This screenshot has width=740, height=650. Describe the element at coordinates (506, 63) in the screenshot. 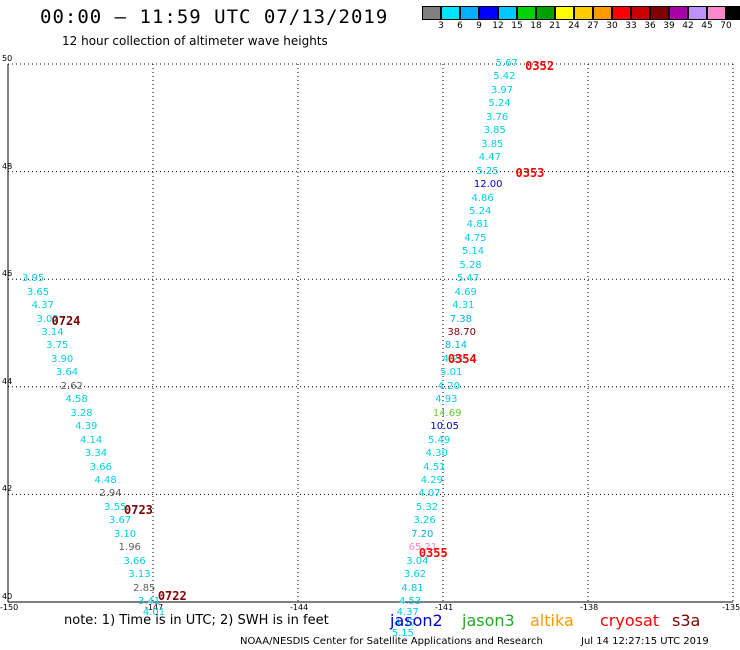

I see `wave-height-value: 5.67` at that location.